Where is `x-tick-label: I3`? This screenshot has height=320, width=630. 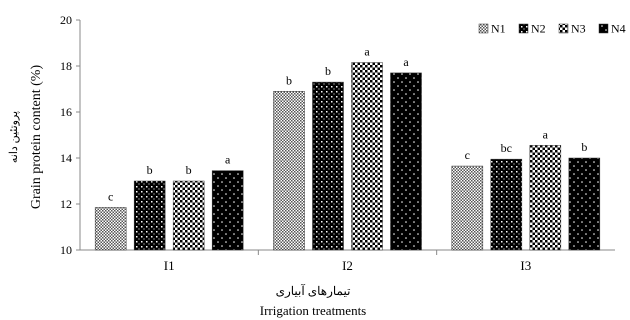
x-tick-label: I3 is located at coordinates (525, 265).